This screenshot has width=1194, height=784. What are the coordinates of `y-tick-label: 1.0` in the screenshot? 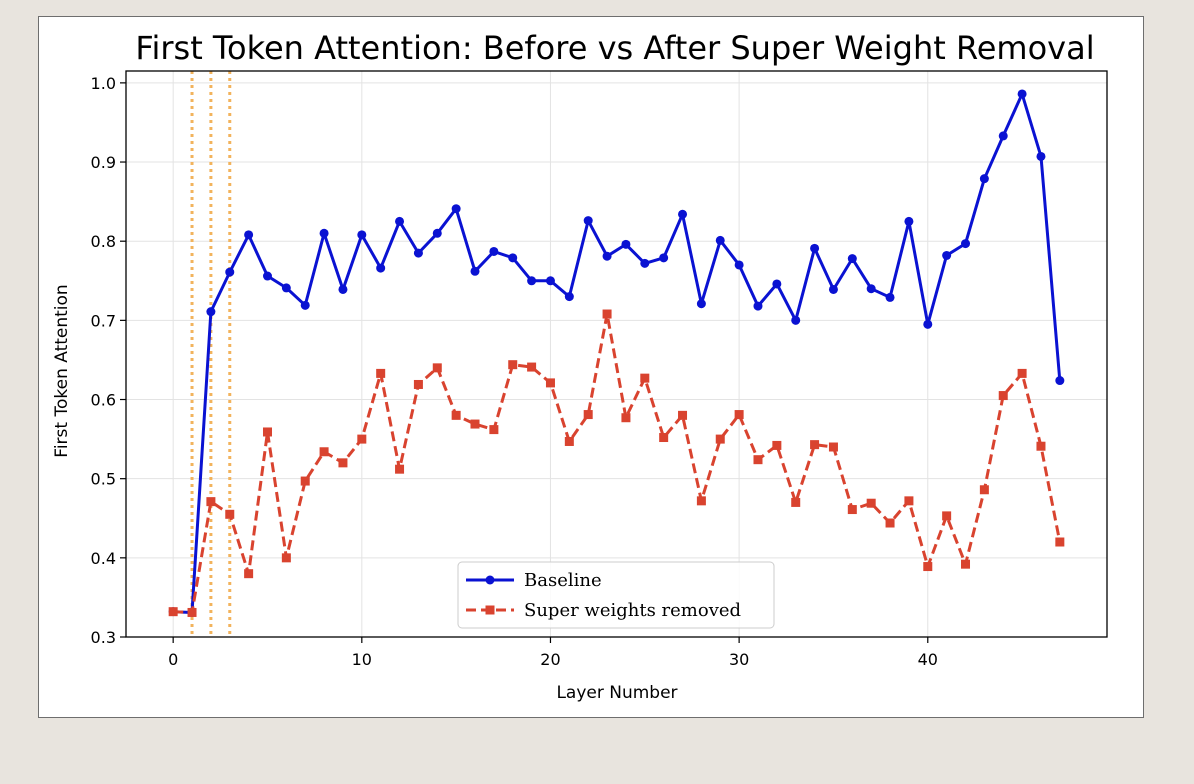 It's located at (103, 83).